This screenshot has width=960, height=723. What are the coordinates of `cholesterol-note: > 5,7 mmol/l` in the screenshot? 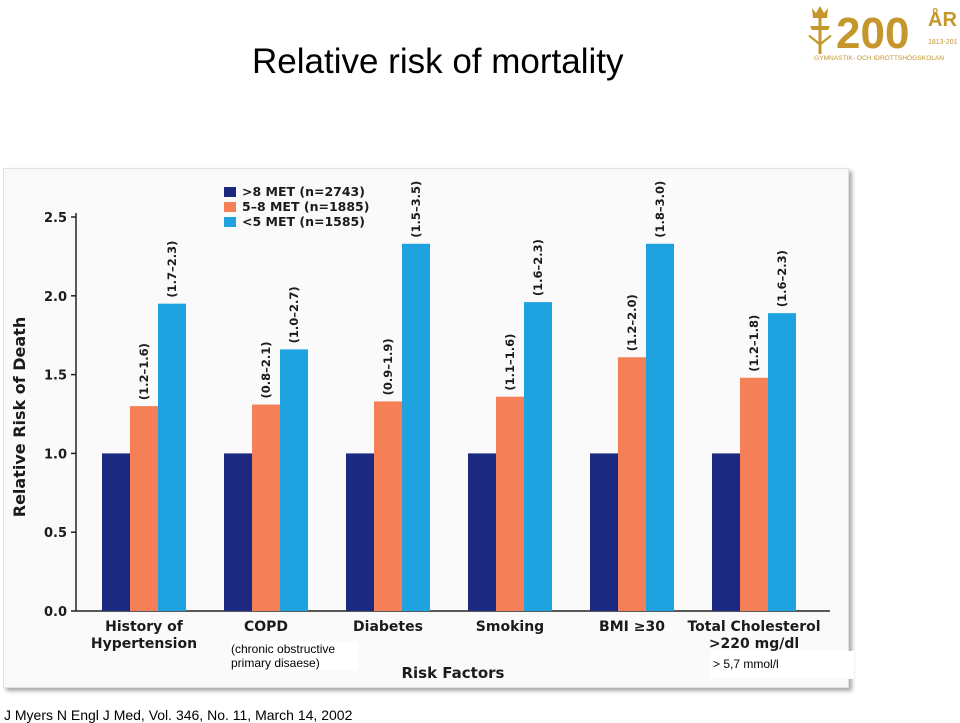 It's located at (782, 665).